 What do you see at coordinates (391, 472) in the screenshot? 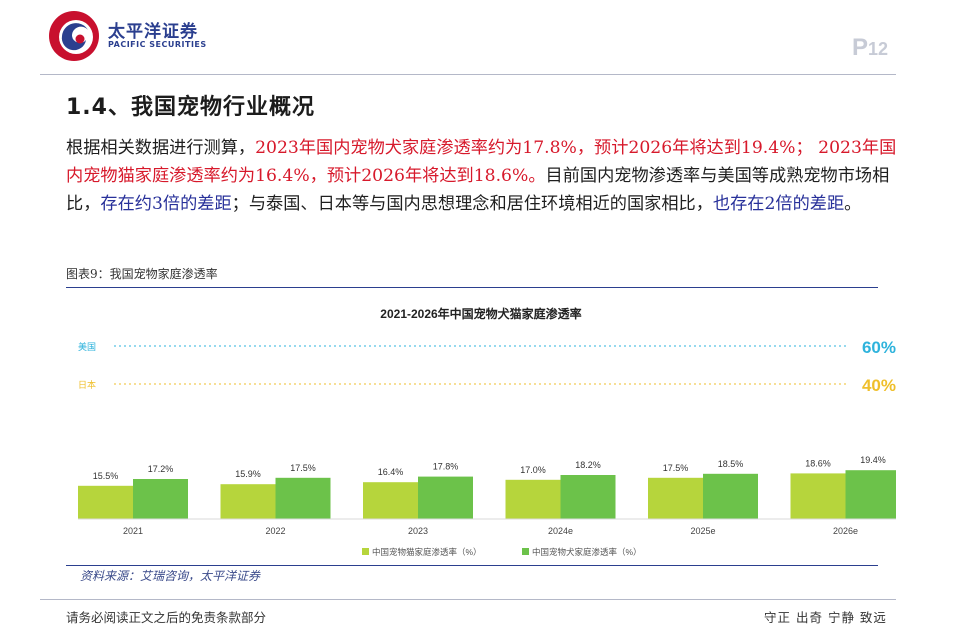
I see `bar-label-cat-2023: 16.4%` at bounding box center [391, 472].